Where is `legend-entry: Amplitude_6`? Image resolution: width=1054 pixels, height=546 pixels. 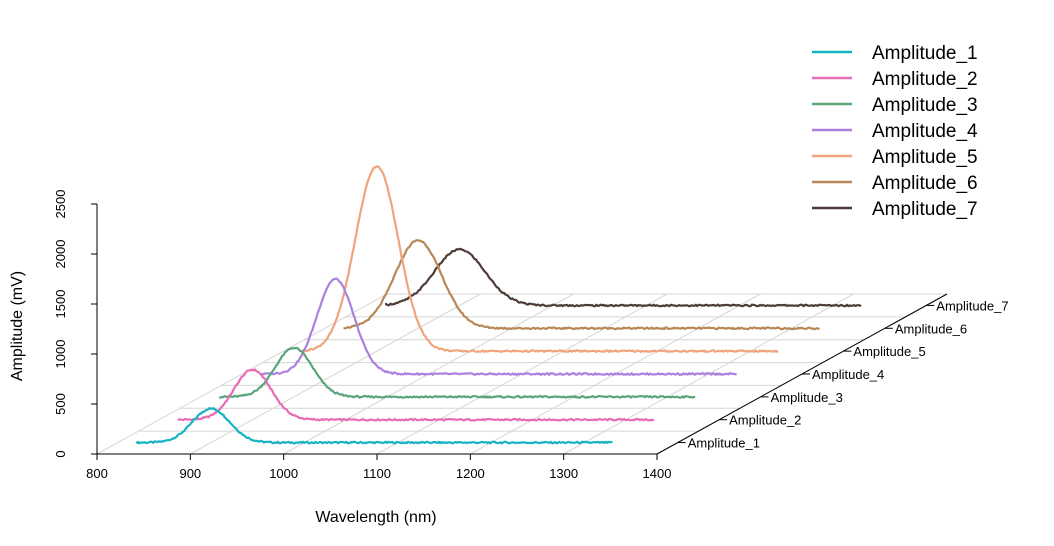
legend-entry: Amplitude_6 is located at coordinates (925, 183).